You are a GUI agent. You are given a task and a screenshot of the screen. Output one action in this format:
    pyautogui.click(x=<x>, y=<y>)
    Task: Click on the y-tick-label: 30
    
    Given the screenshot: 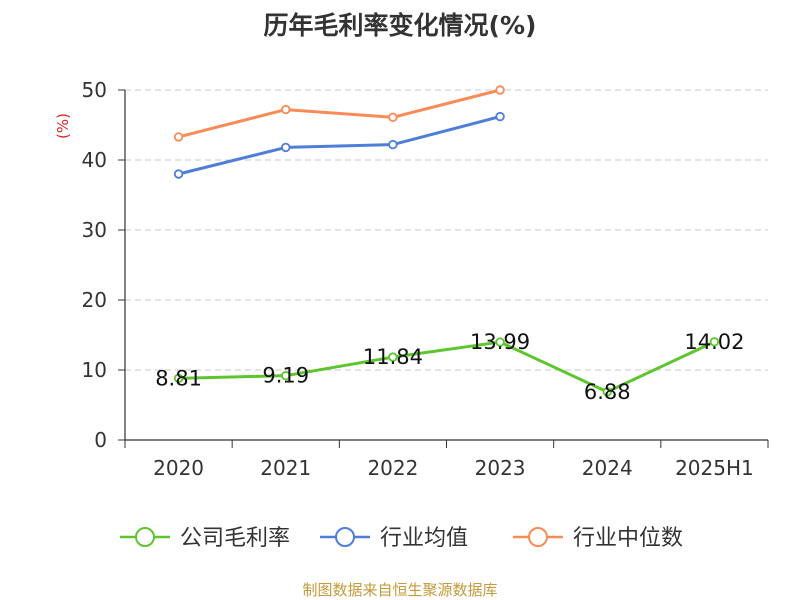 What is the action you would take?
    pyautogui.click(x=94, y=230)
    